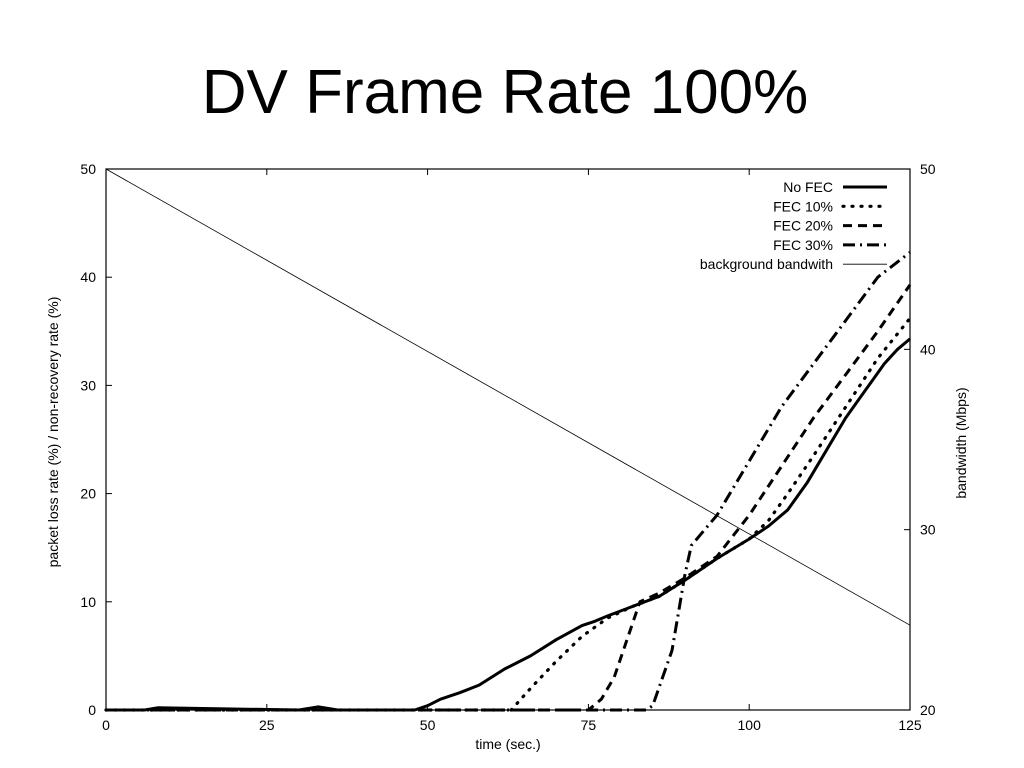  Describe the element at coordinates (808, 187) in the screenshot. I see `legend-label: No FEC` at that location.